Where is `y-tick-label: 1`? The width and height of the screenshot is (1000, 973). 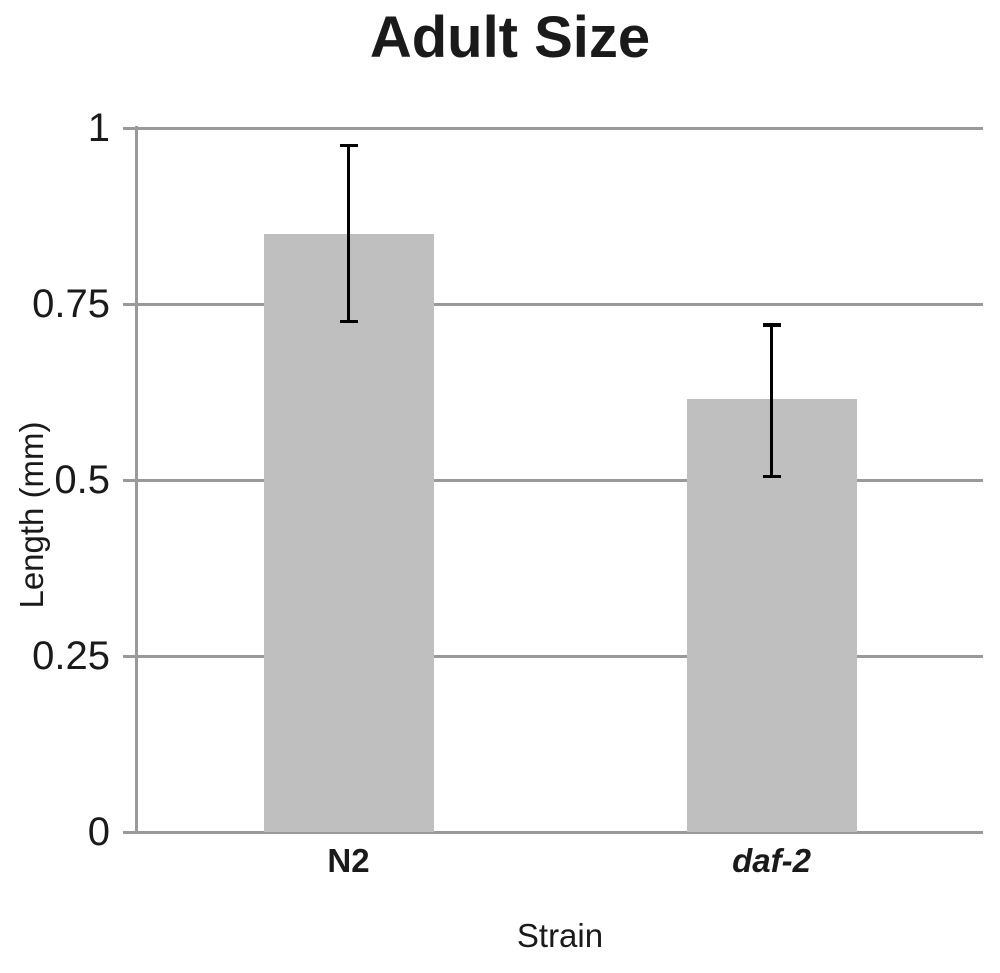
y-tick-label: 1 is located at coordinates (98, 128).